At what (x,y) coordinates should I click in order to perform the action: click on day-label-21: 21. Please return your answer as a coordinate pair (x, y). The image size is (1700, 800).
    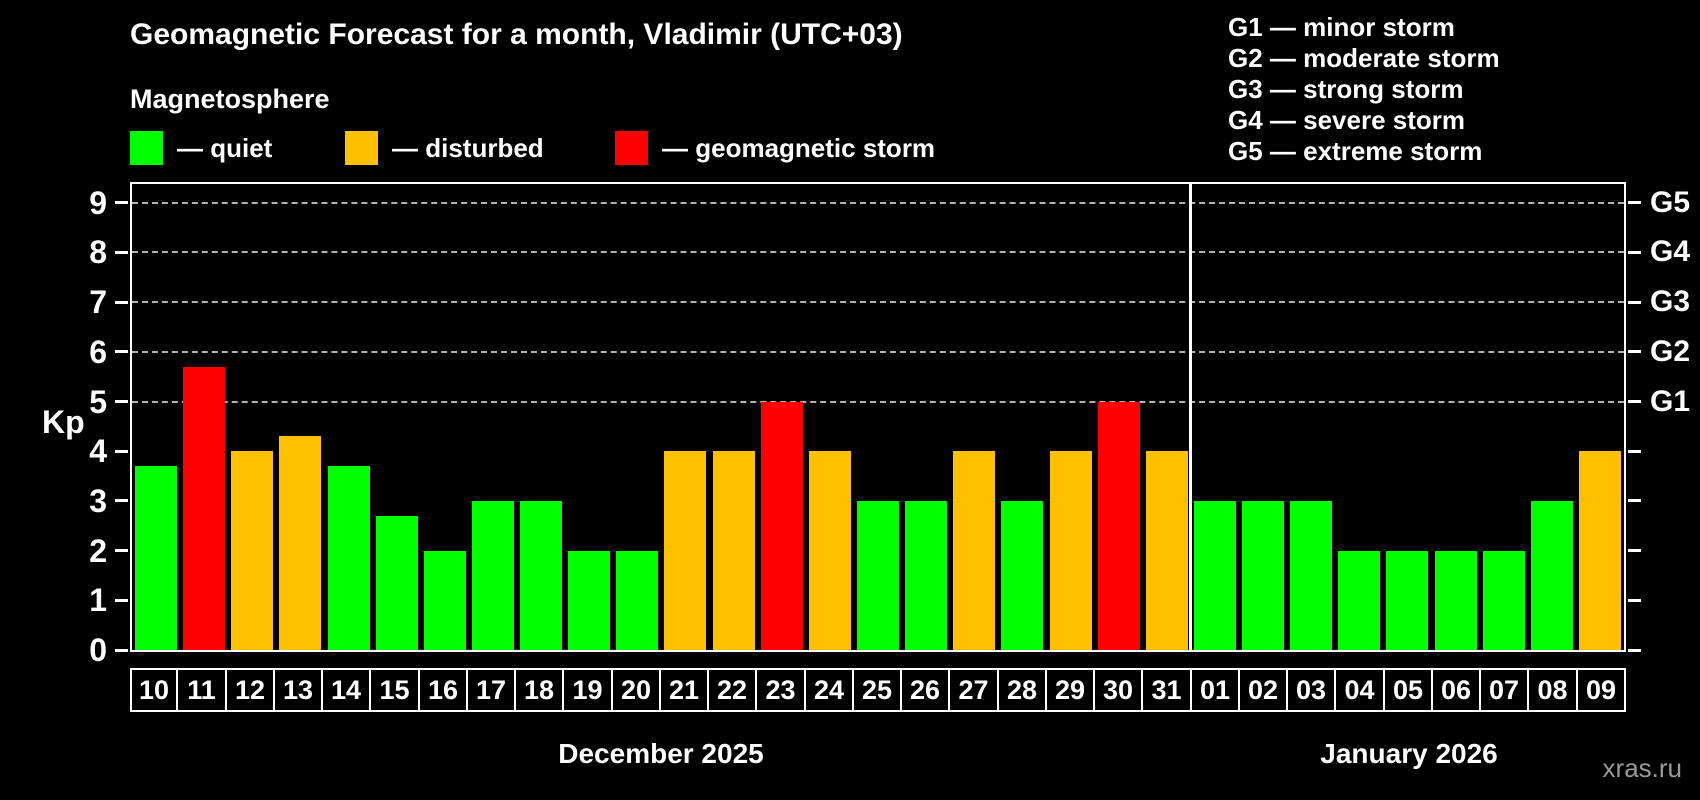
    Looking at the image, I should click on (684, 690).